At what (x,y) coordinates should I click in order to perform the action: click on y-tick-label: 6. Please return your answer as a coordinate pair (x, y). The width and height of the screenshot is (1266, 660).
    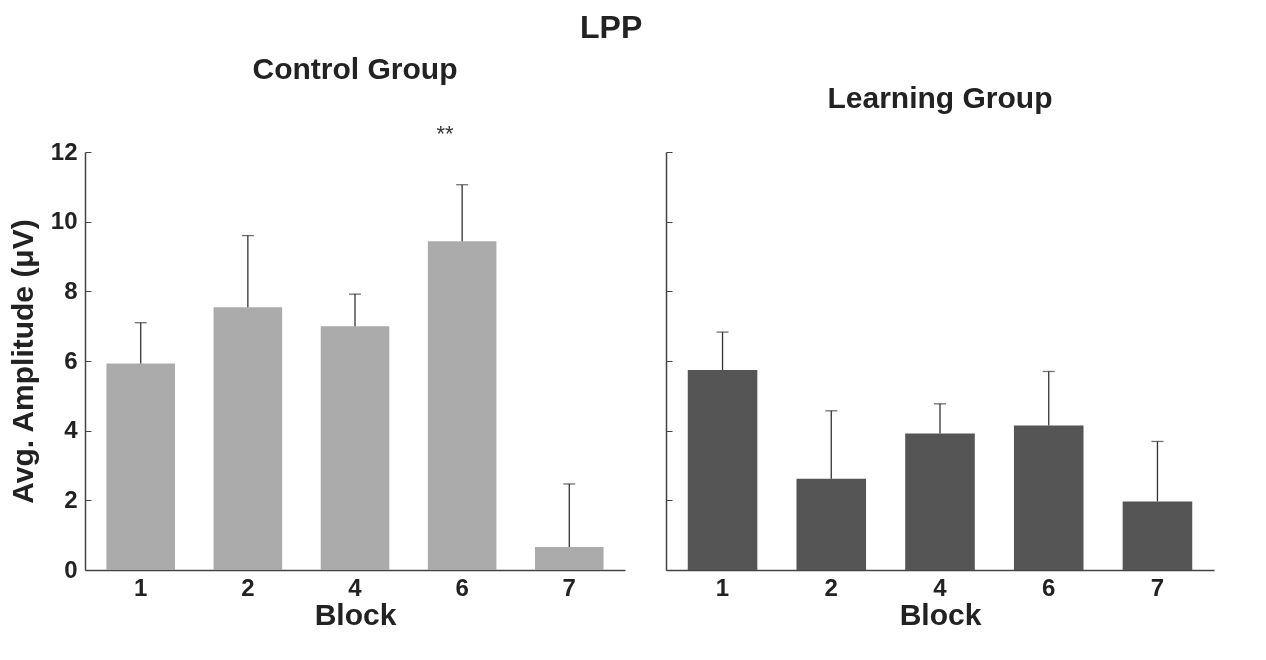
    Looking at the image, I should click on (71, 360).